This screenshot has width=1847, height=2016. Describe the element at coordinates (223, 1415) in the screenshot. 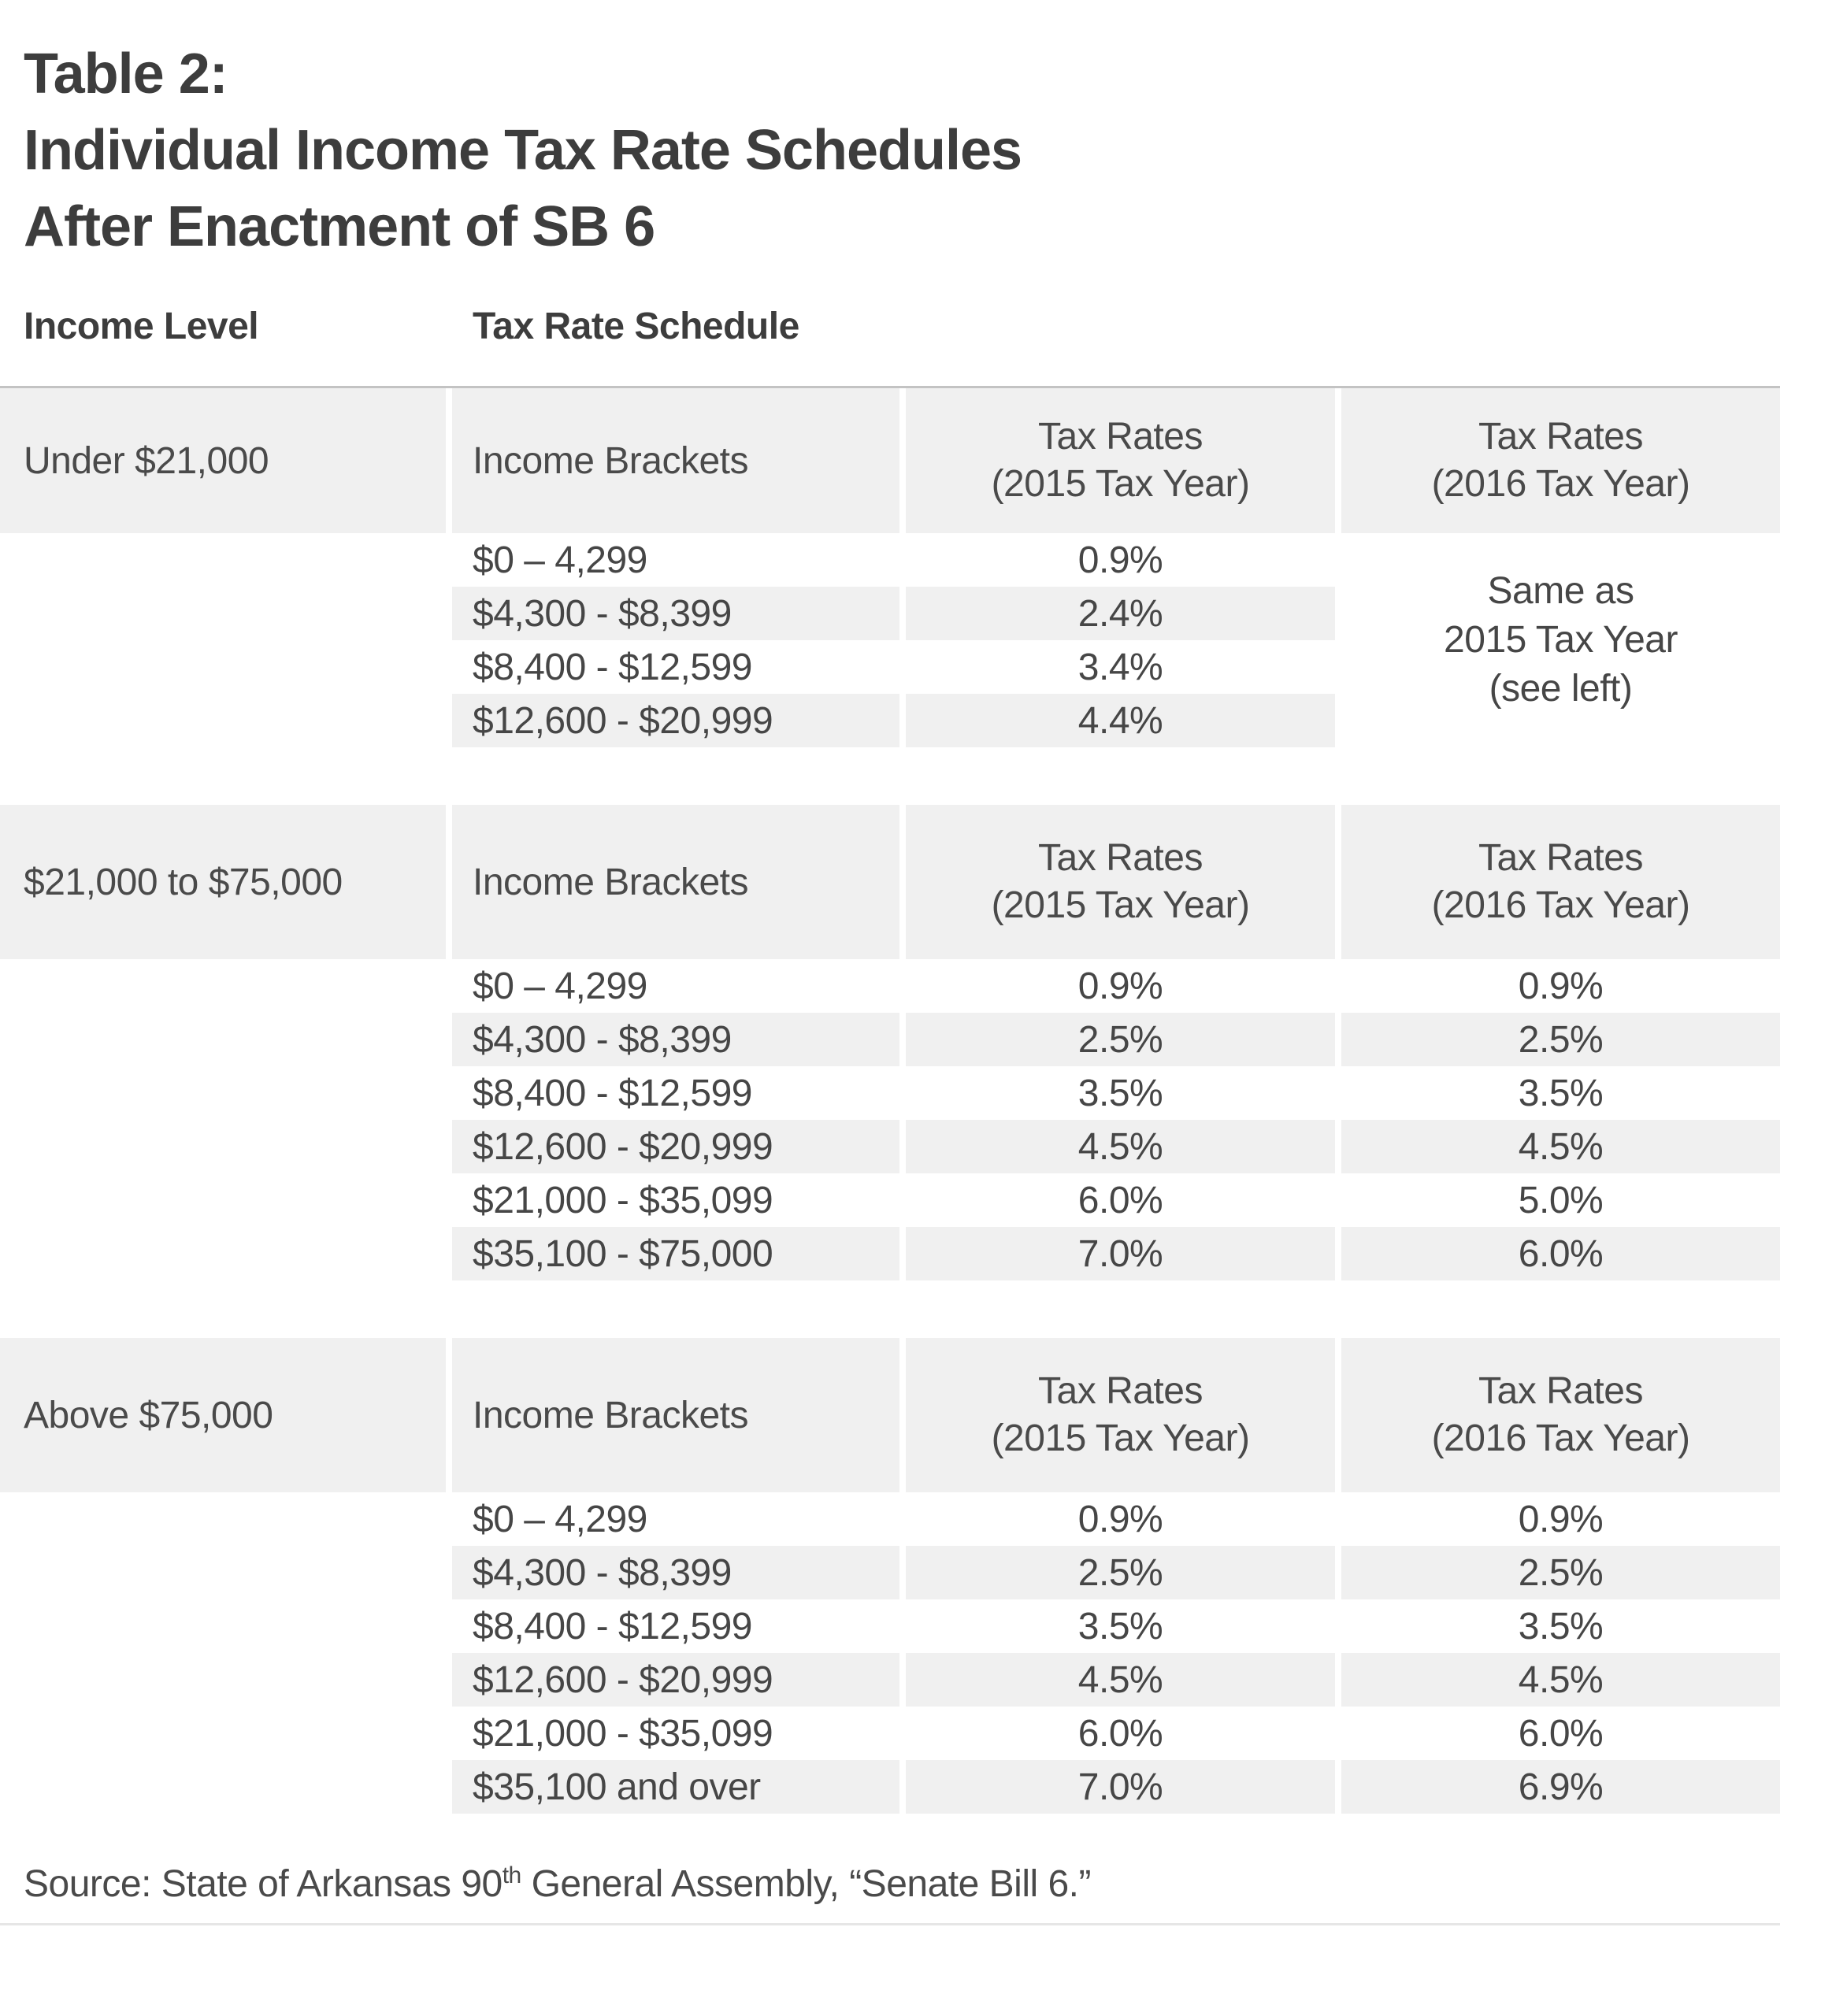

I see `income-level-cell: Above $75,000` at that location.